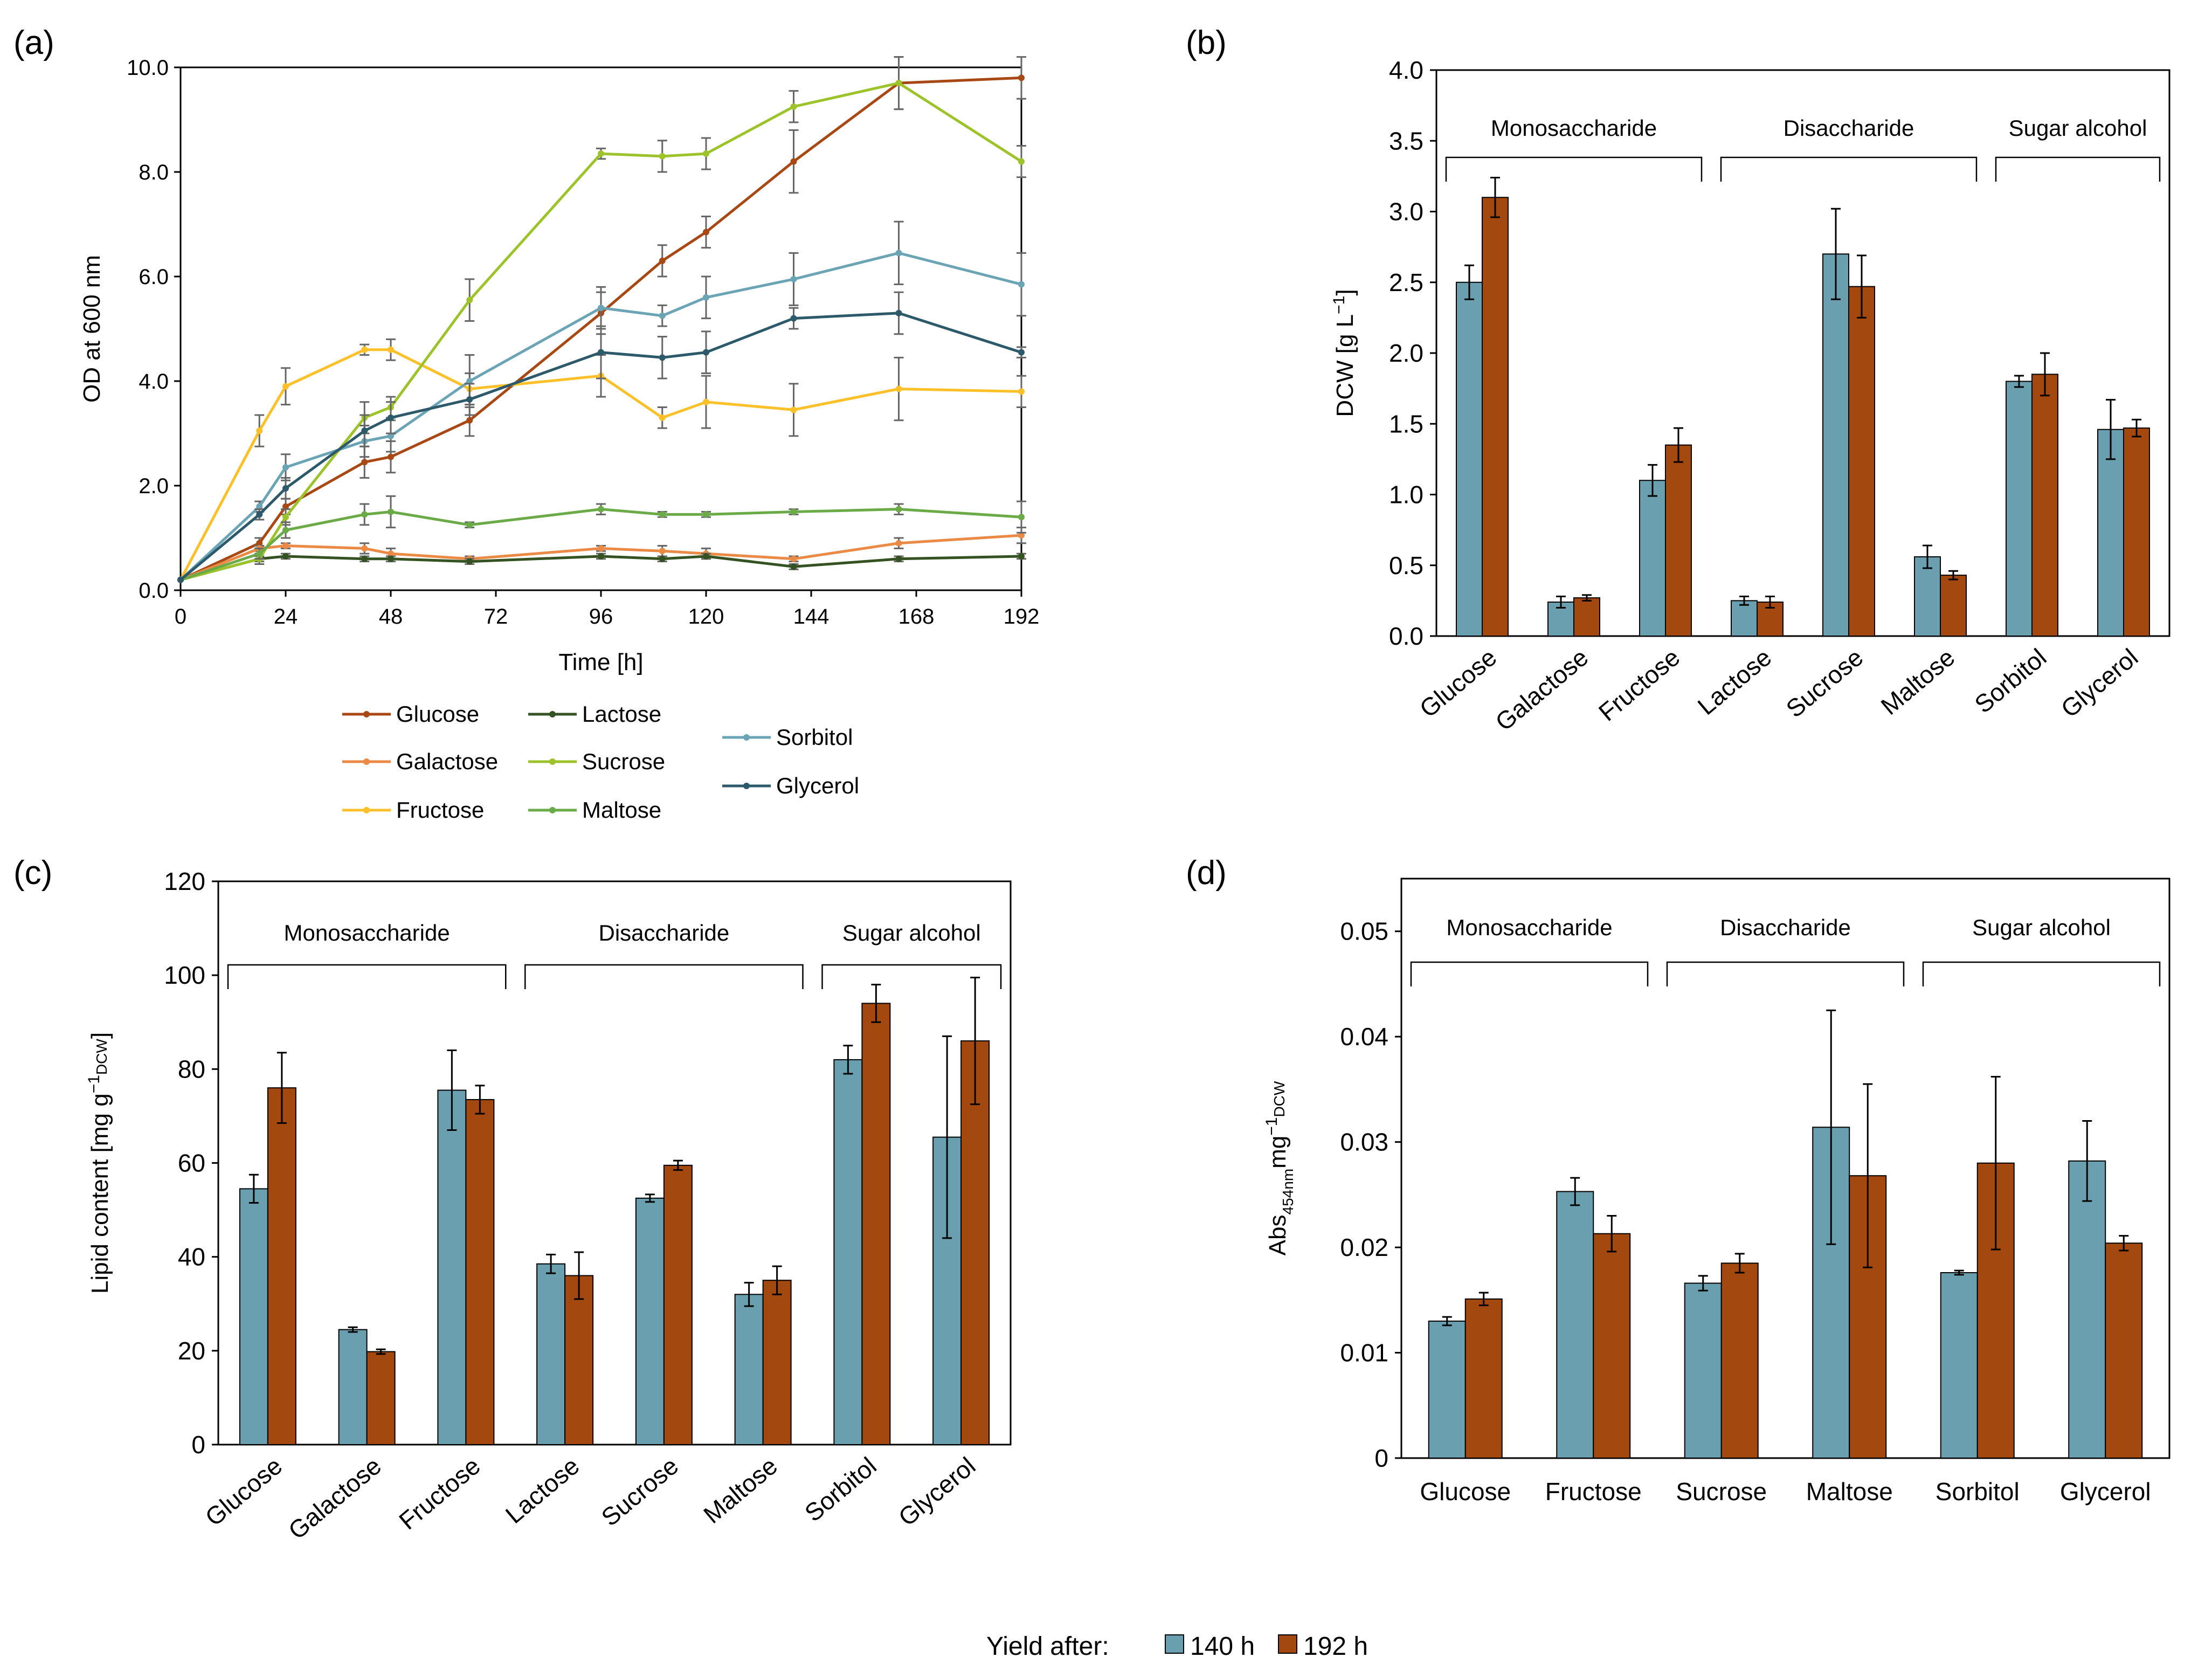 The width and height of the screenshot is (2212, 1671). I want to click on series-line-sorbitol, so click(600, 416).